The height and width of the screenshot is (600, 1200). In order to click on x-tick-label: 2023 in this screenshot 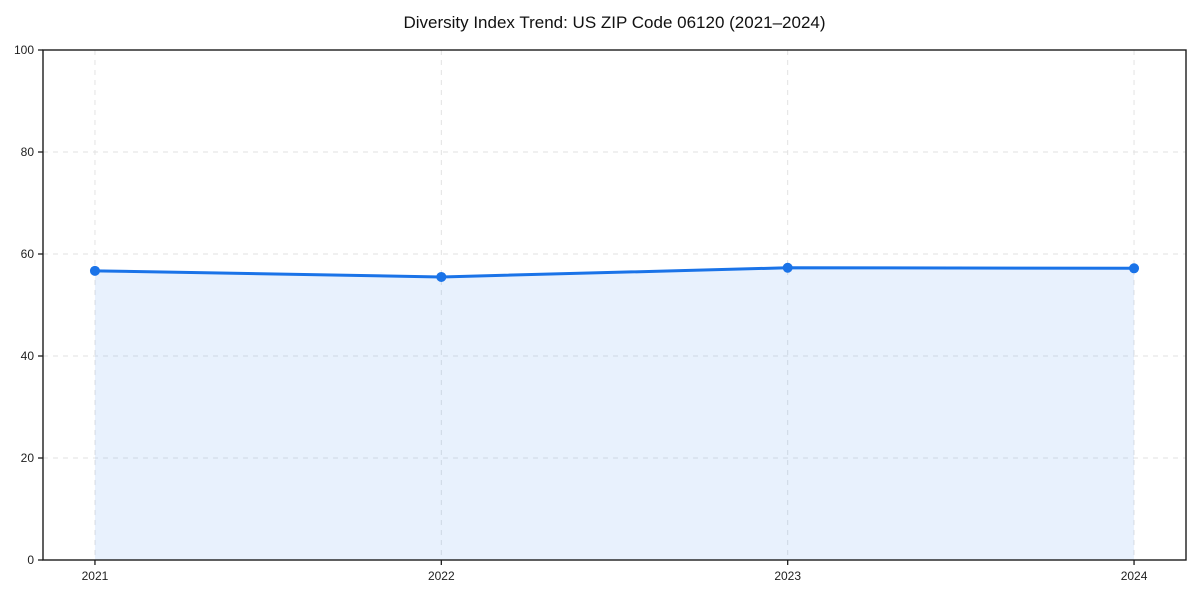, I will do `click(787, 576)`.